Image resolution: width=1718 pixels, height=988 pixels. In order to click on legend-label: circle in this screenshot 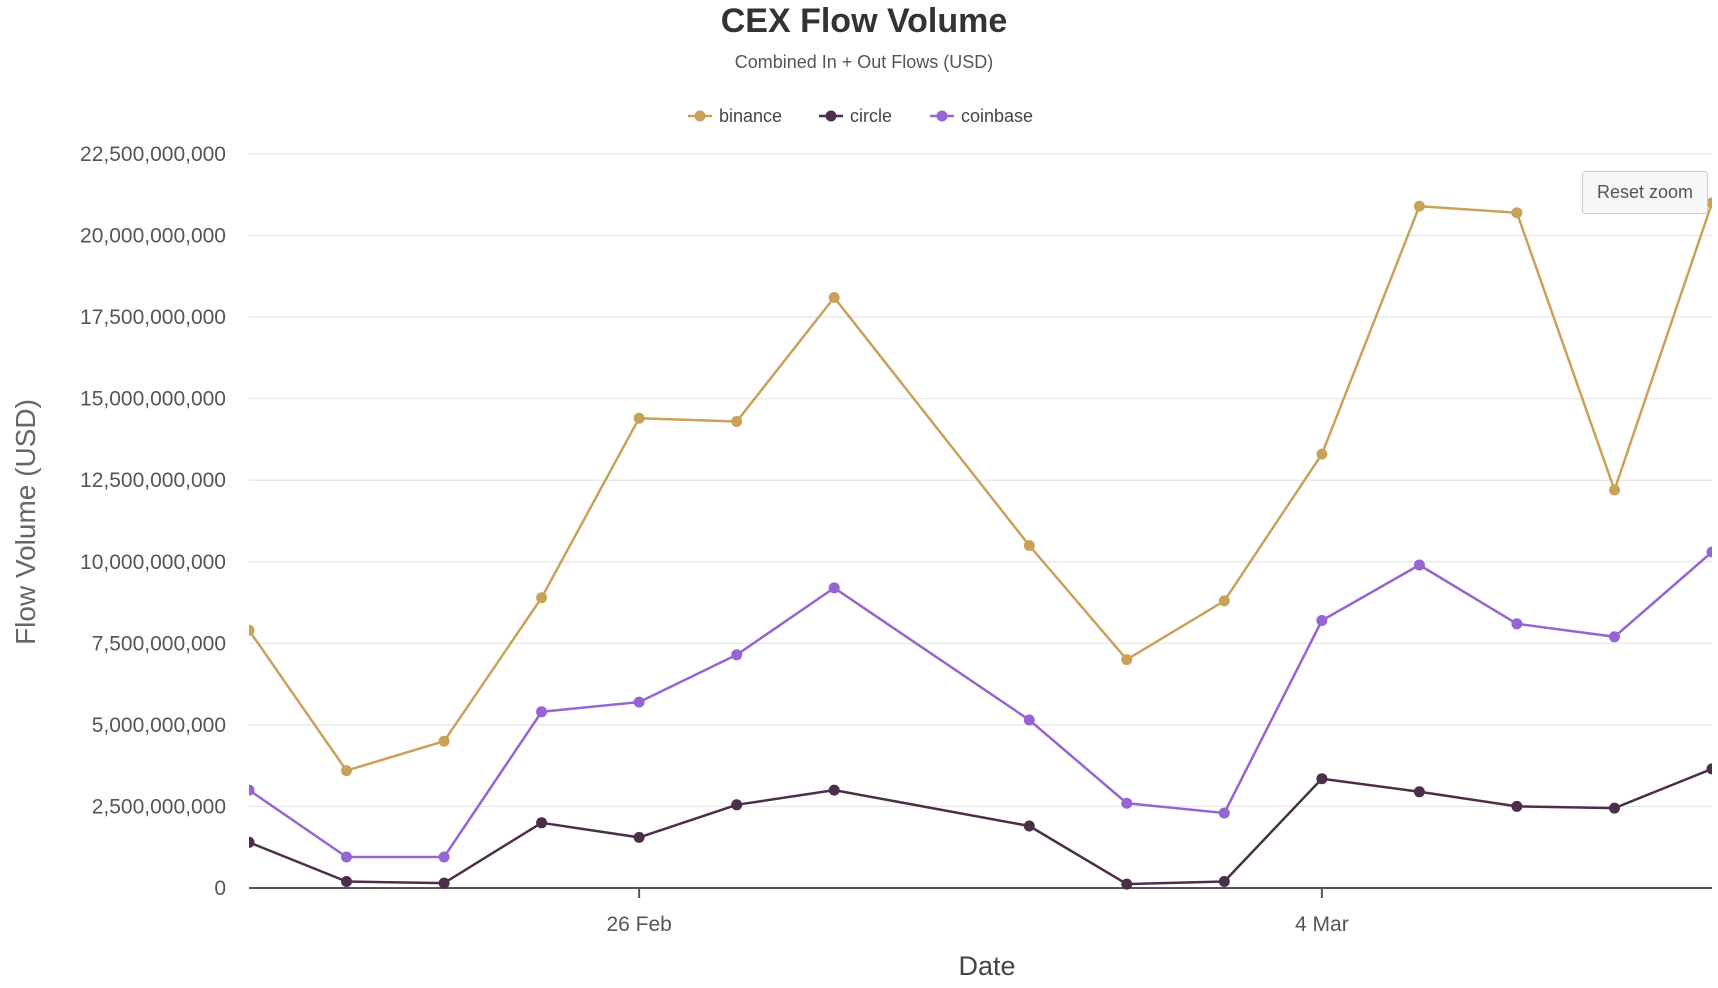, I will do `click(871, 116)`.